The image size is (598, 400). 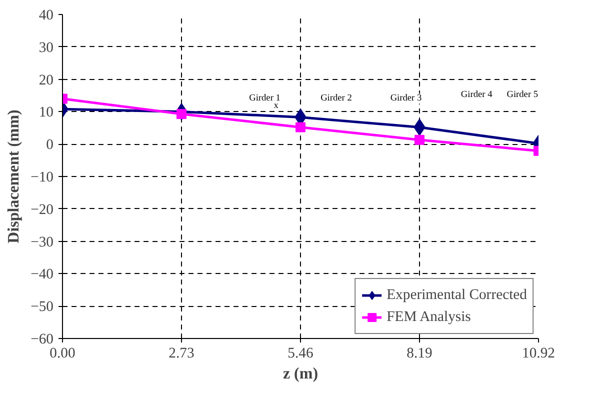 I want to click on x-tick-label: 0.00, so click(x=63, y=354).